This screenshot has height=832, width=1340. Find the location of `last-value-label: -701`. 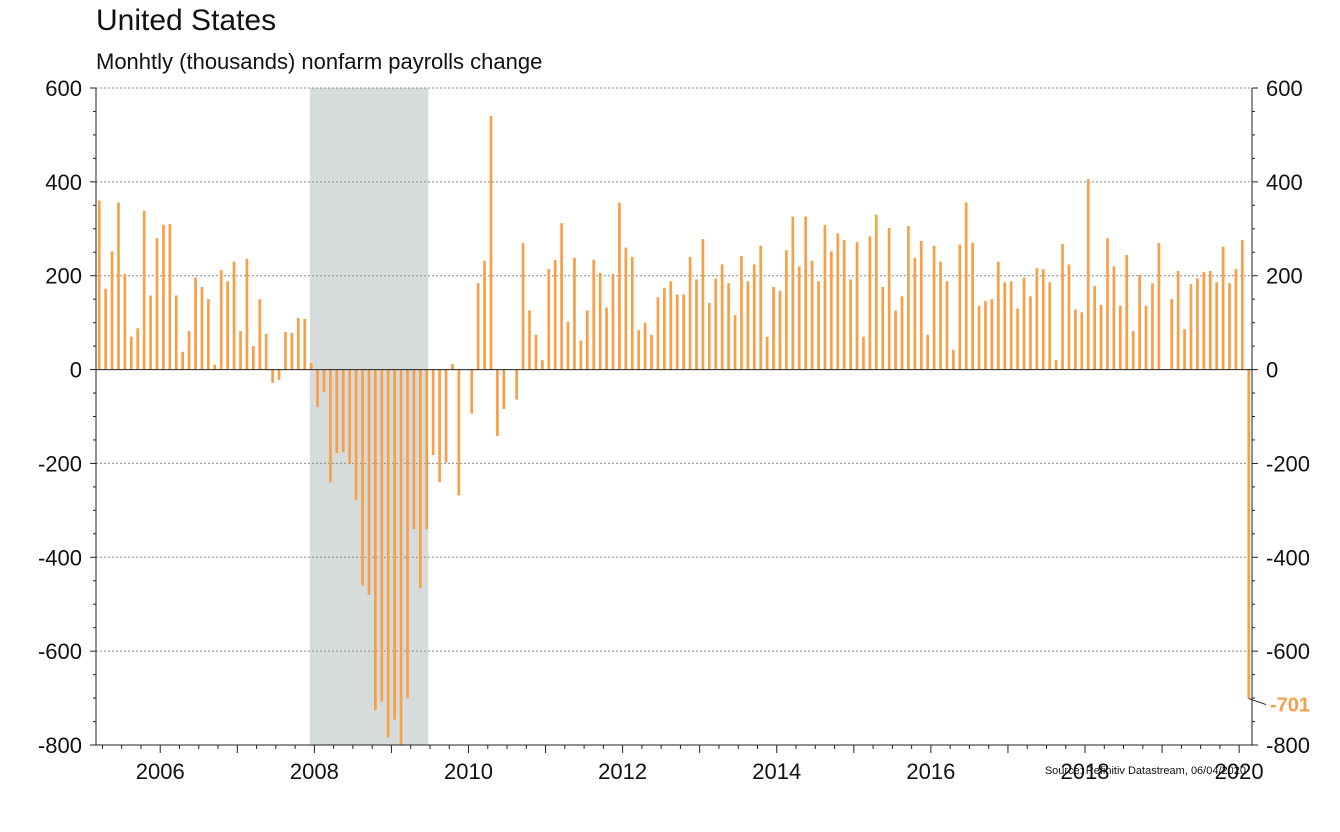

last-value-label: -701 is located at coordinates (1290, 706).